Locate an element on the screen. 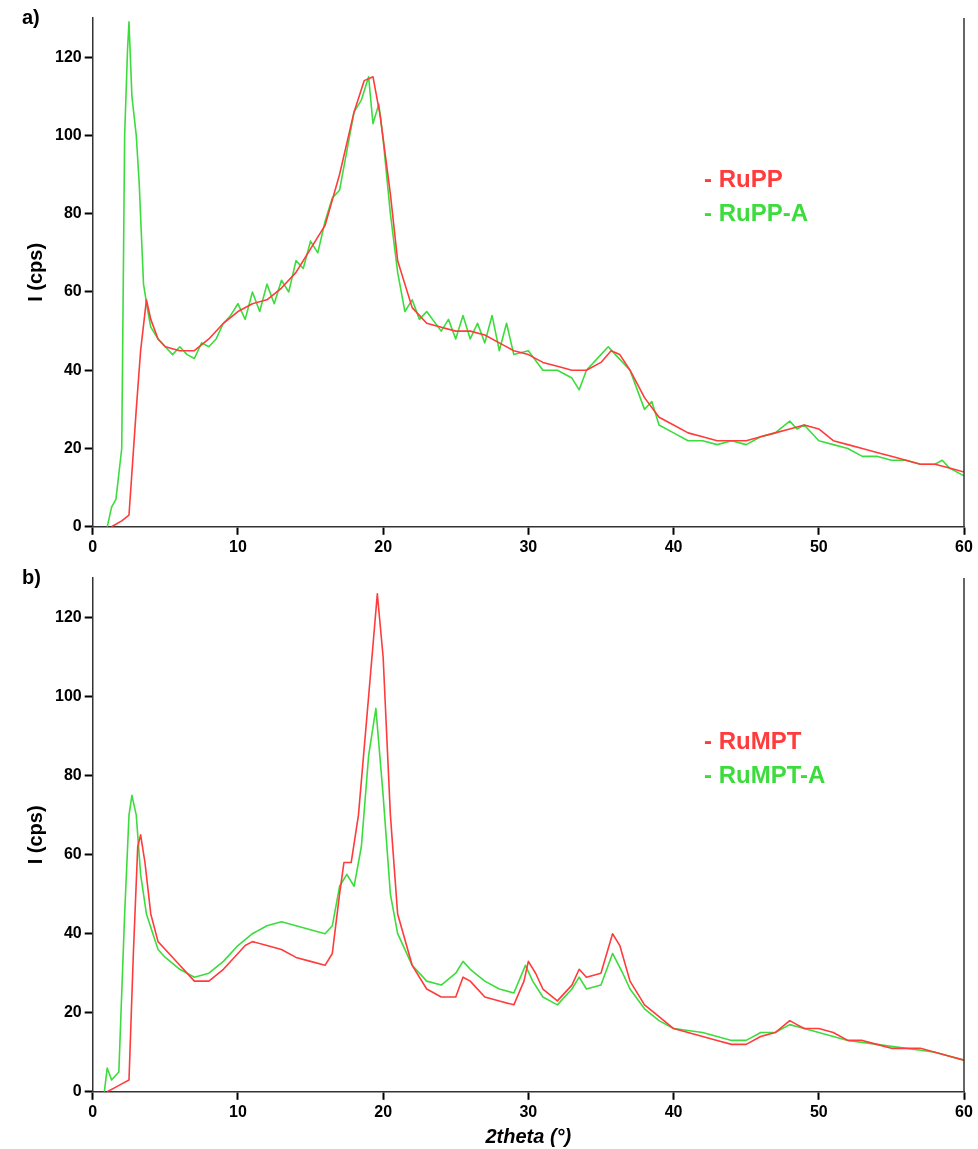 The width and height of the screenshot is (978, 1149). text: - RuMPT is located at coordinates (753, 741).